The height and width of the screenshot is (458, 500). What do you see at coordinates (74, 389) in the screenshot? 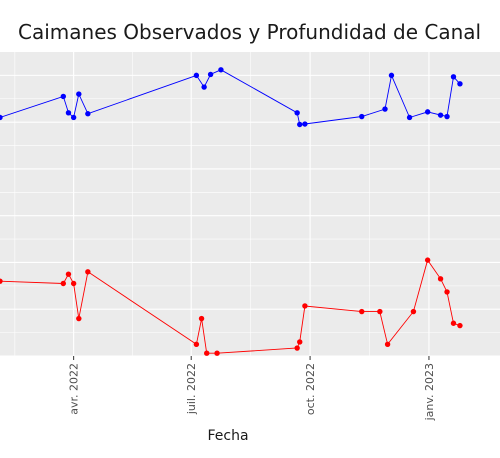
I see `x-tick-label: avr. 2022` at bounding box center [74, 389].